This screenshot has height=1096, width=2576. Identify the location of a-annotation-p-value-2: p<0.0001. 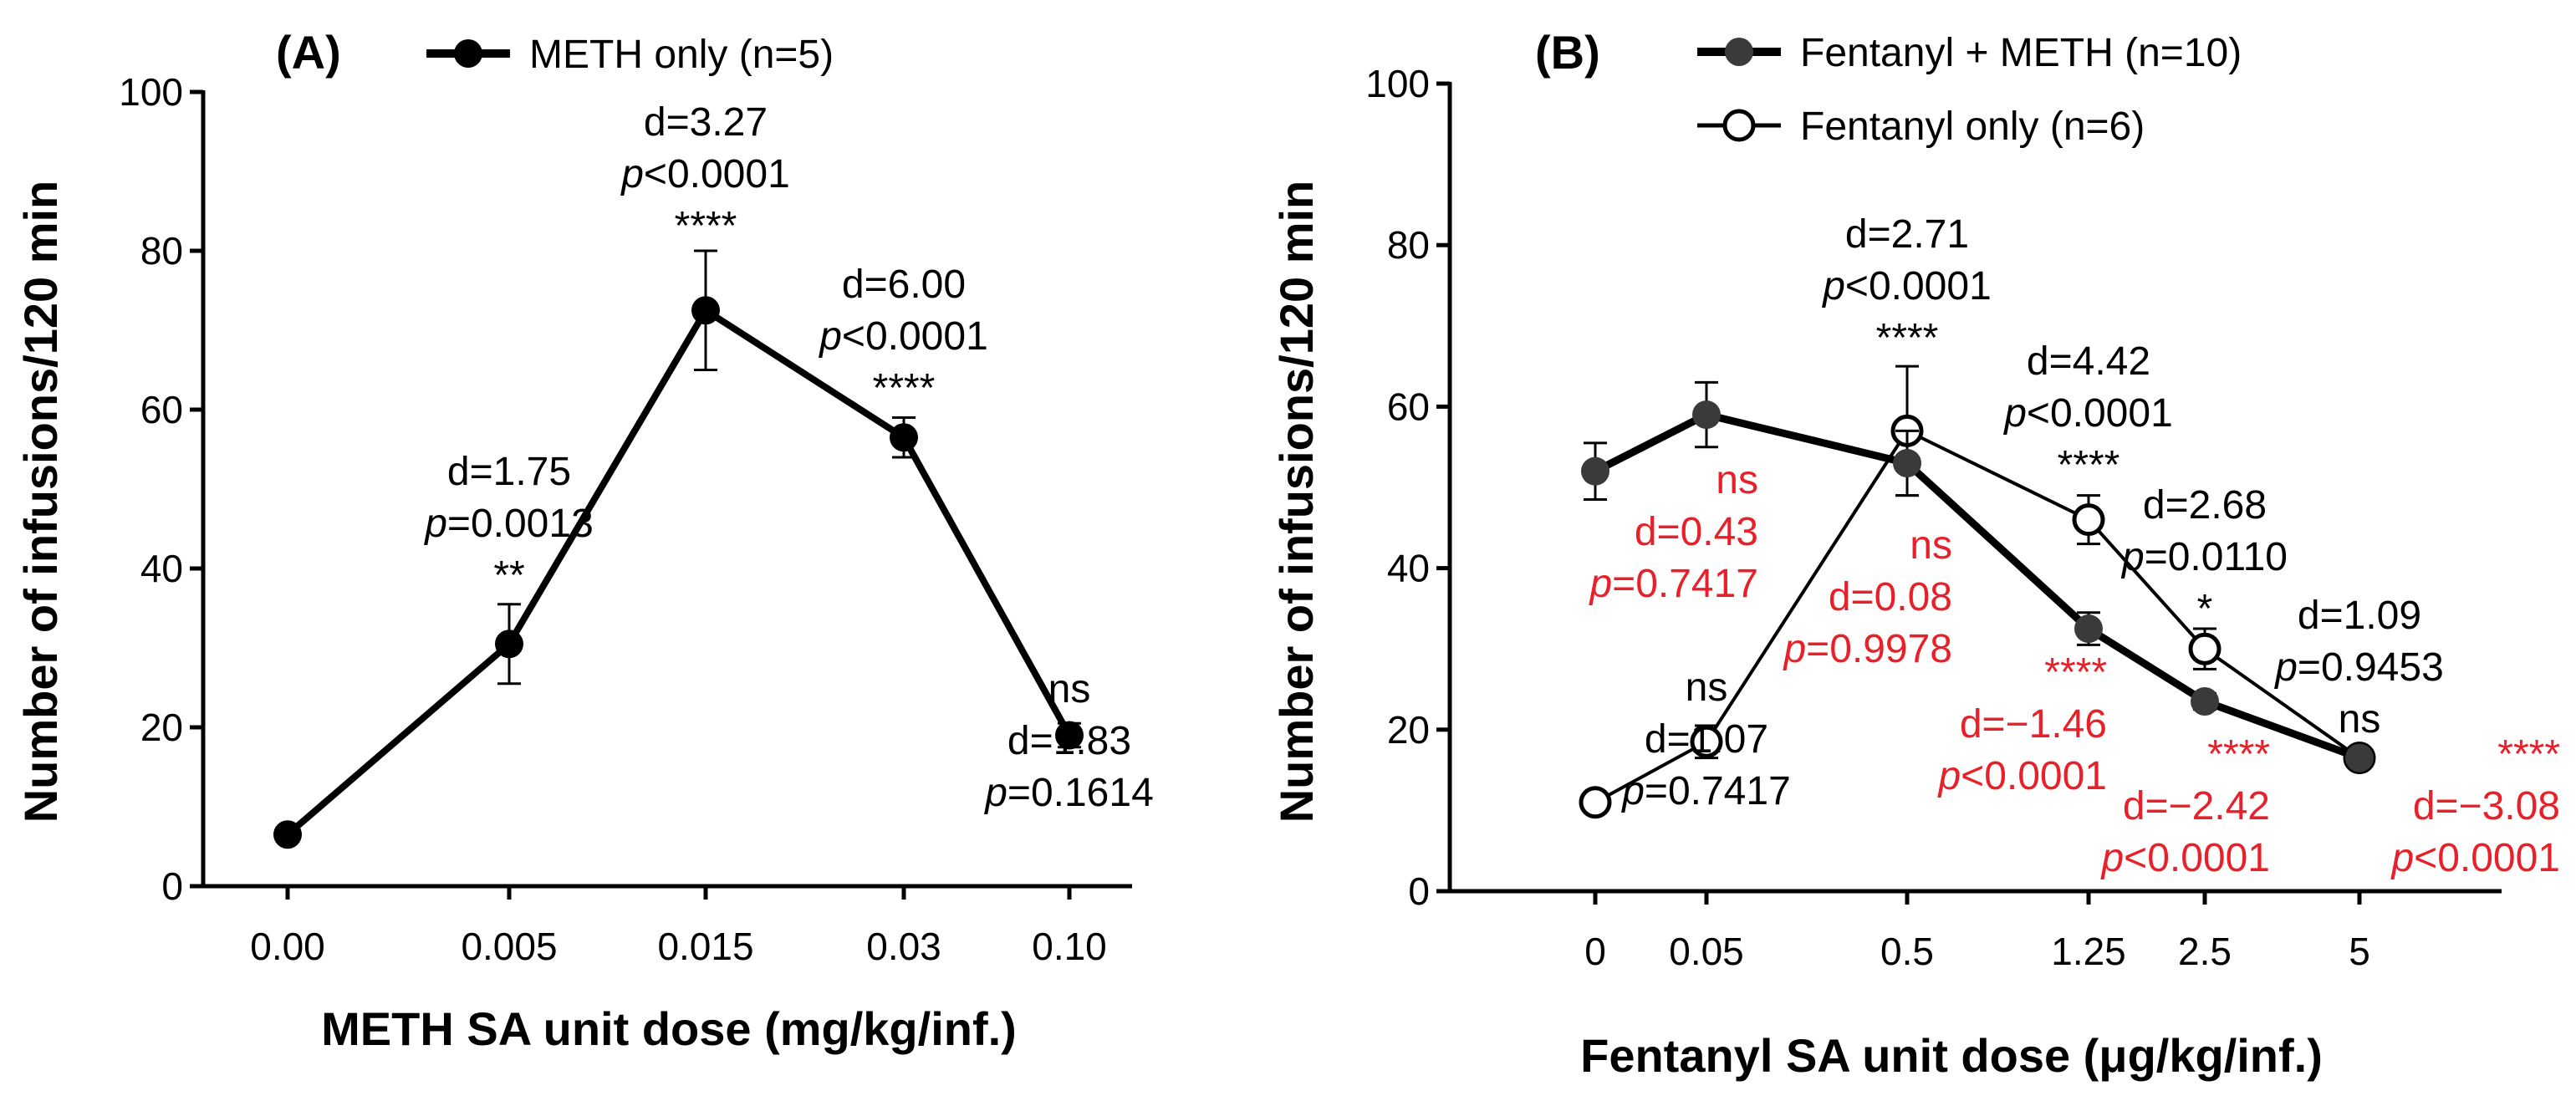
(903, 336).